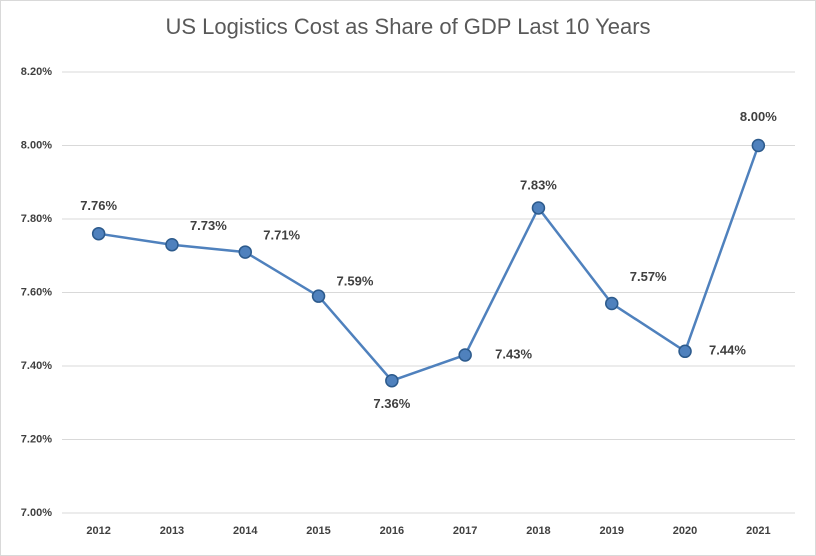  Describe the element at coordinates (318, 531) in the screenshot. I see `x-tick-label: 2015` at that location.